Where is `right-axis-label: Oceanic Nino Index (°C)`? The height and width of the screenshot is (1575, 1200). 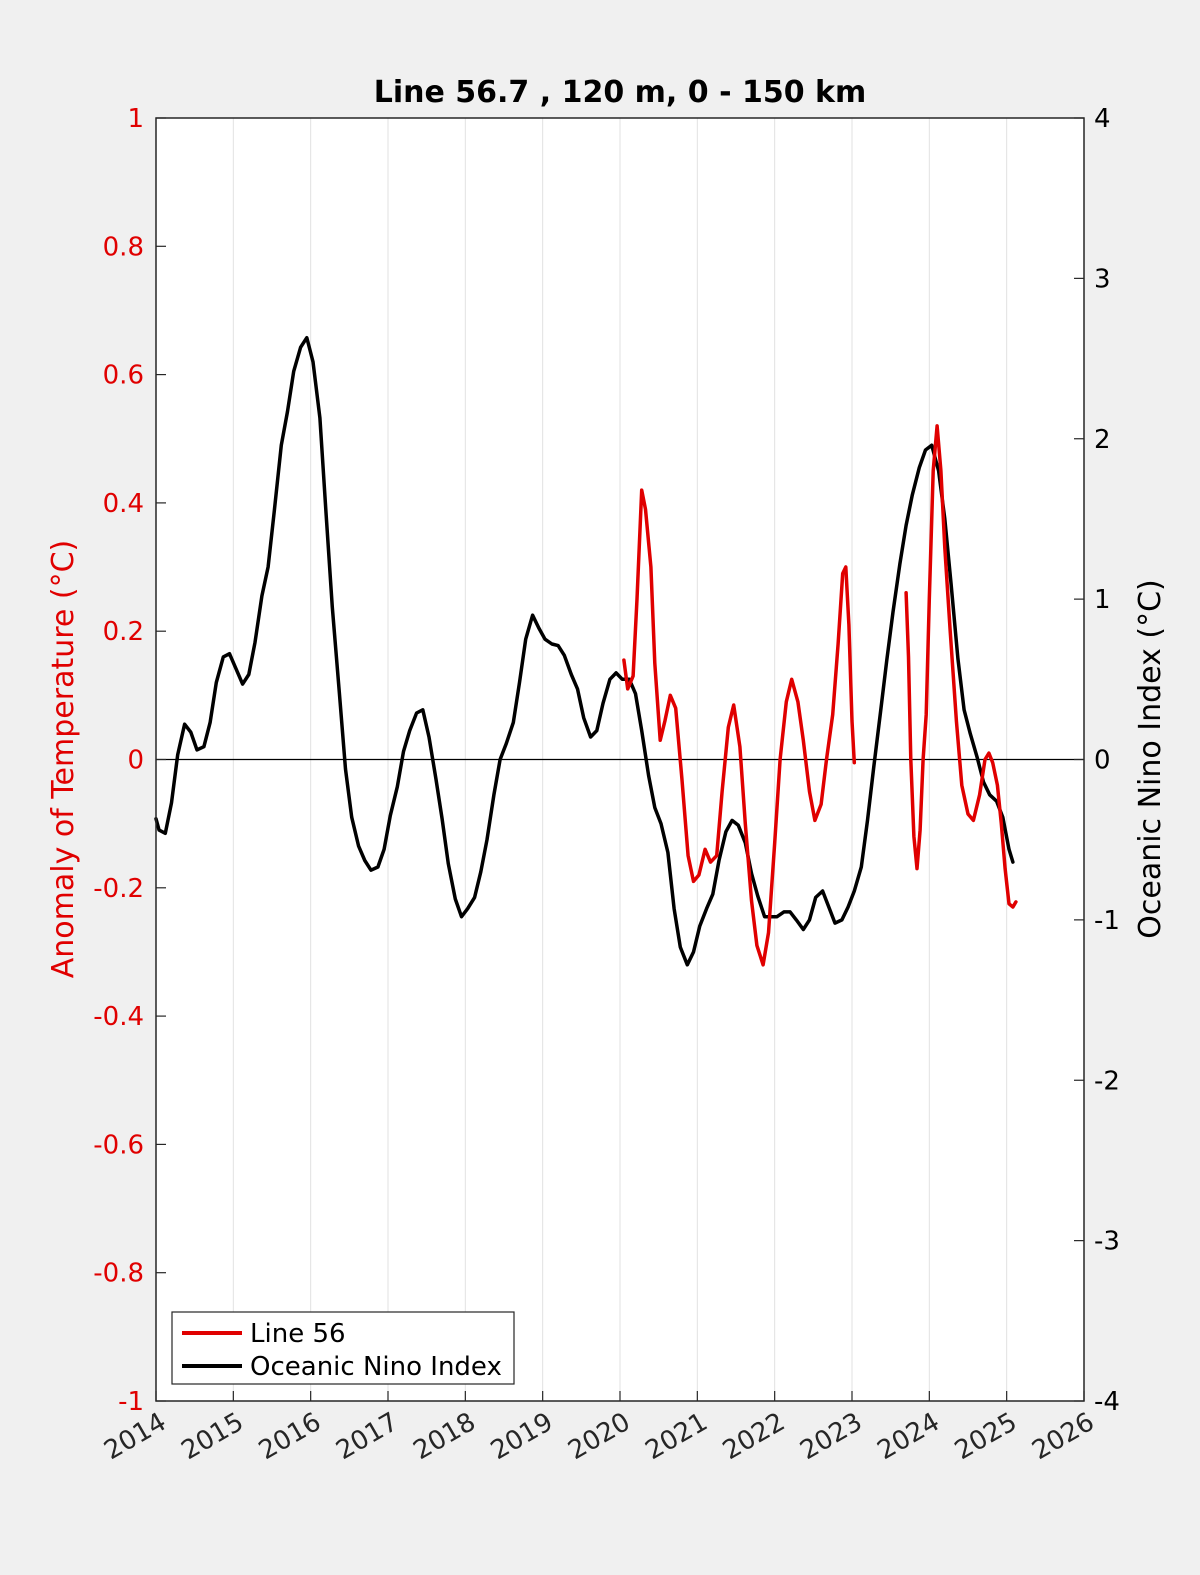 right-axis-label: Oceanic Nino Index (°C) is located at coordinates (1150, 759).